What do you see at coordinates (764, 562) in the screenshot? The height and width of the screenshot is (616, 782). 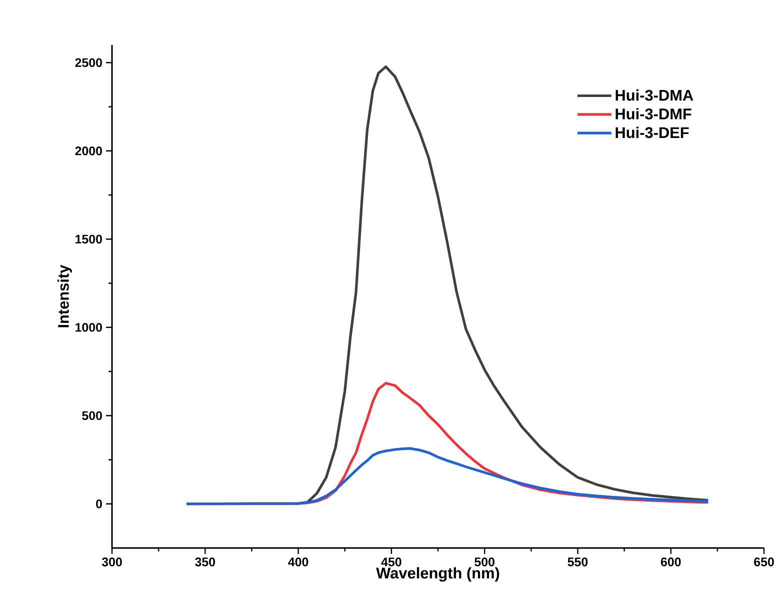 I see `x-tick-label: 650` at bounding box center [764, 562].